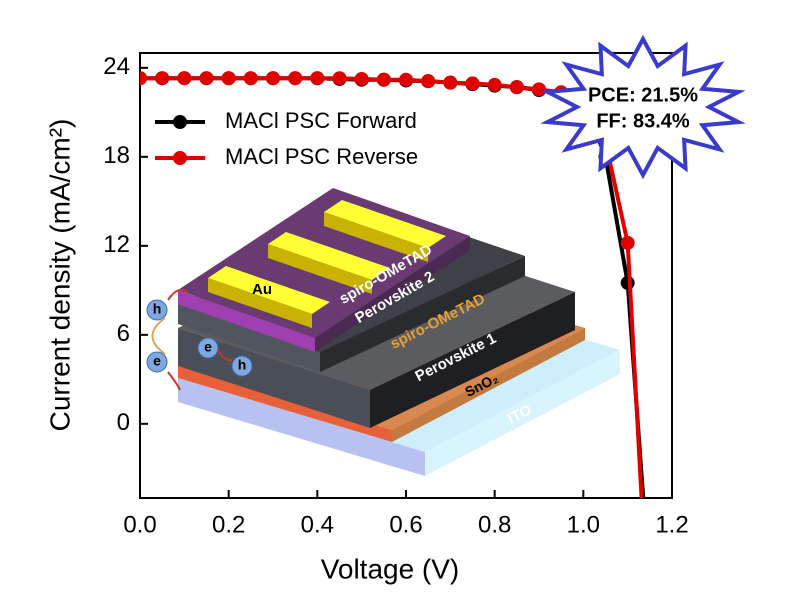 This screenshot has width=785, height=600. Describe the element at coordinates (59, 275) in the screenshot. I see `y-axis-label: Current density (mA/cm²)` at that location.